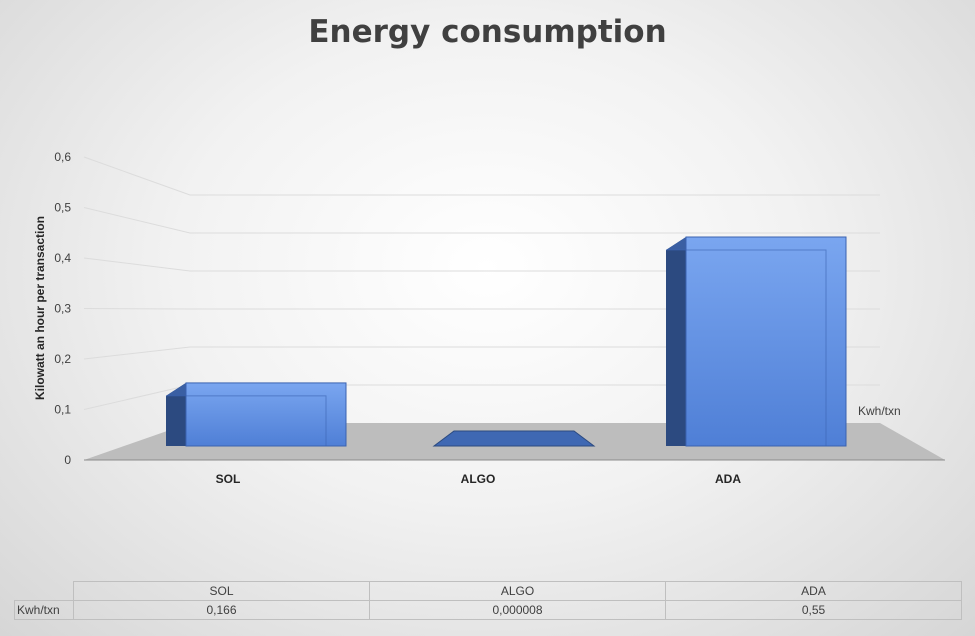 This screenshot has width=975, height=636. I want to click on data-table-header-ada: ADA, so click(813, 591).